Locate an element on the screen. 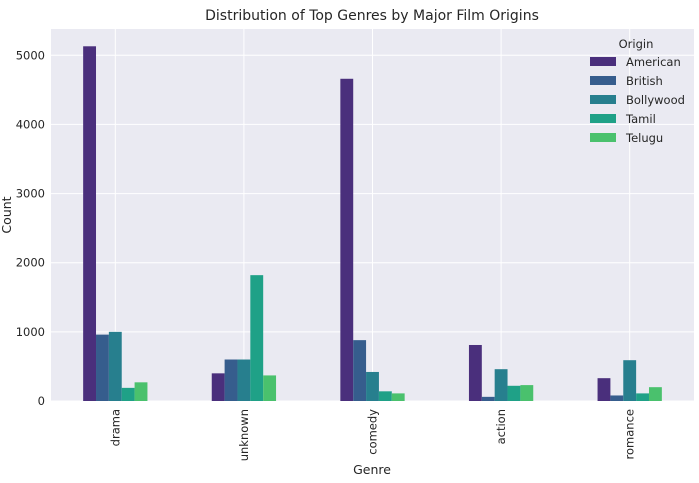 This screenshot has width=699, height=483. bar-romance-telugu is located at coordinates (655, 394).